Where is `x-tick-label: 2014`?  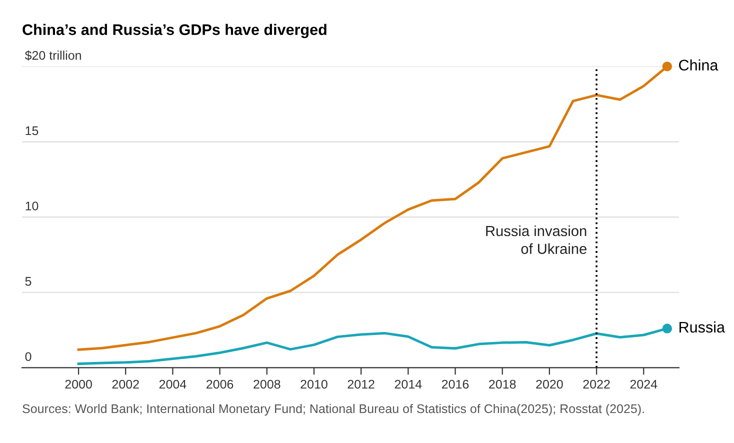
x-tick-label: 2014 is located at coordinates (408, 384).